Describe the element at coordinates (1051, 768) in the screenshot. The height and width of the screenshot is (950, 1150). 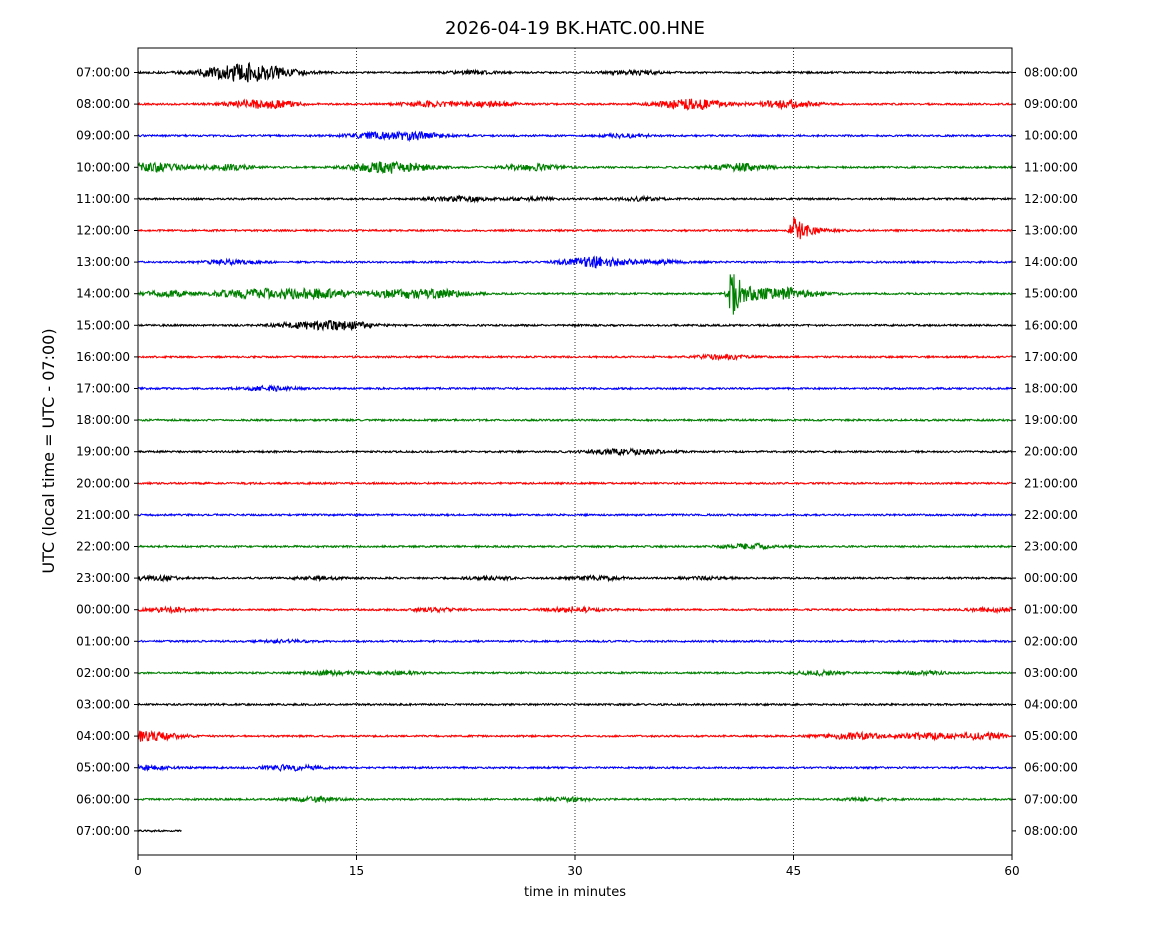
I see `time-label-right: 06:00:00` at that location.